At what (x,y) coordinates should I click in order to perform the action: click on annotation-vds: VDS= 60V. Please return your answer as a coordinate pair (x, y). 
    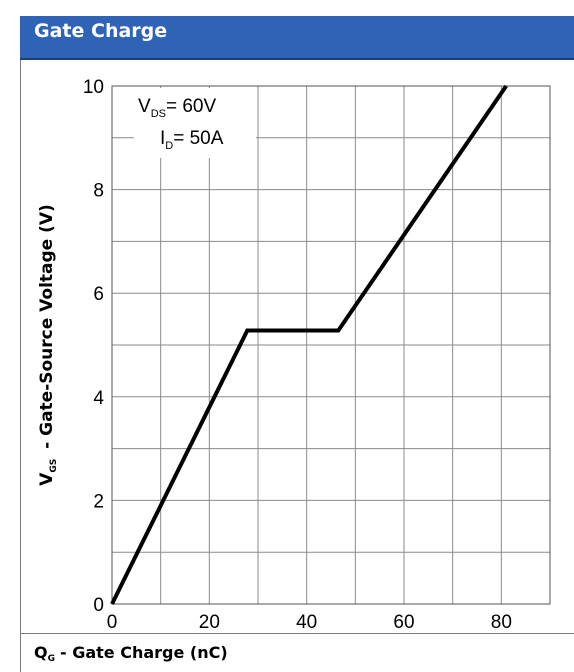
    Looking at the image, I should click on (177, 108).